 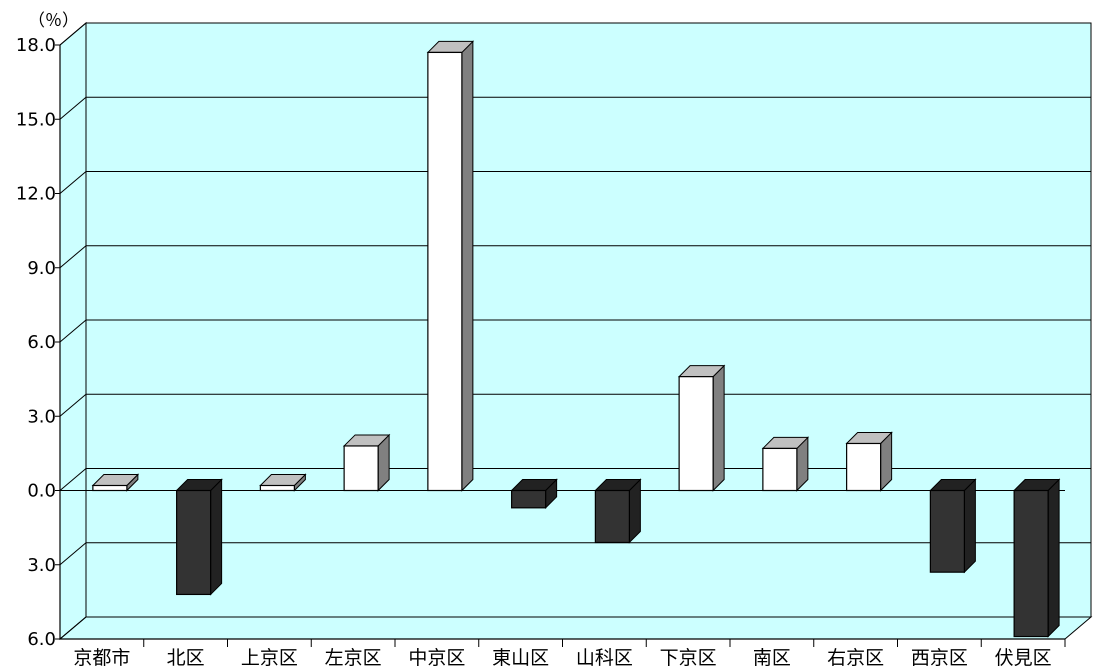 What do you see at coordinates (186, 658) in the screenshot?
I see `category-label: 北区` at bounding box center [186, 658].